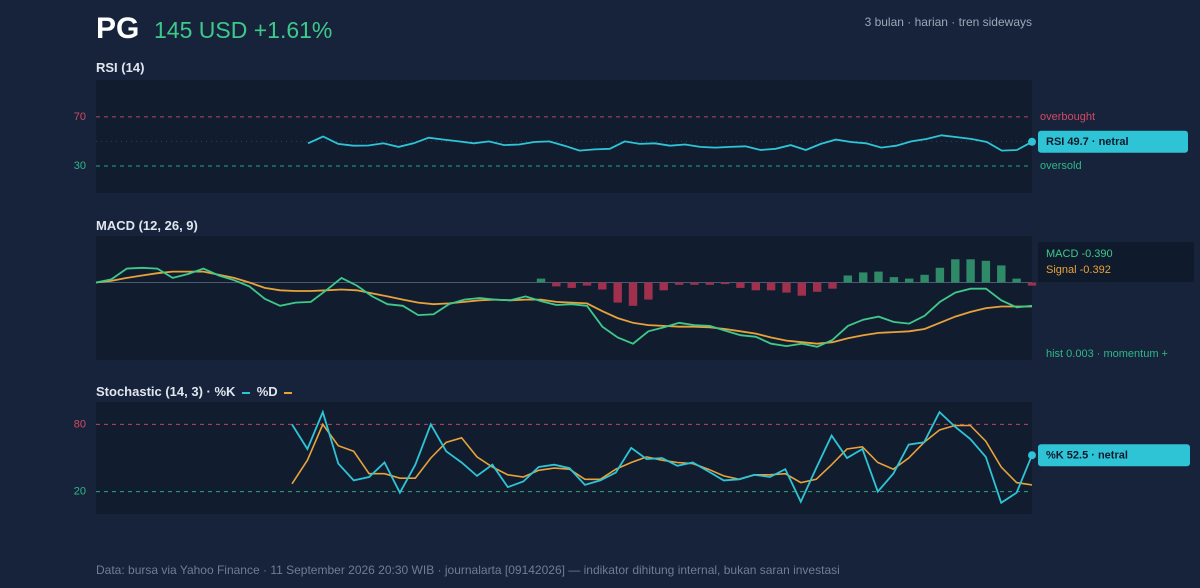 This screenshot has height=588, width=1200. What do you see at coordinates (1061, 166) in the screenshot?
I see `rsi-ref-label-30: oversold` at bounding box center [1061, 166].